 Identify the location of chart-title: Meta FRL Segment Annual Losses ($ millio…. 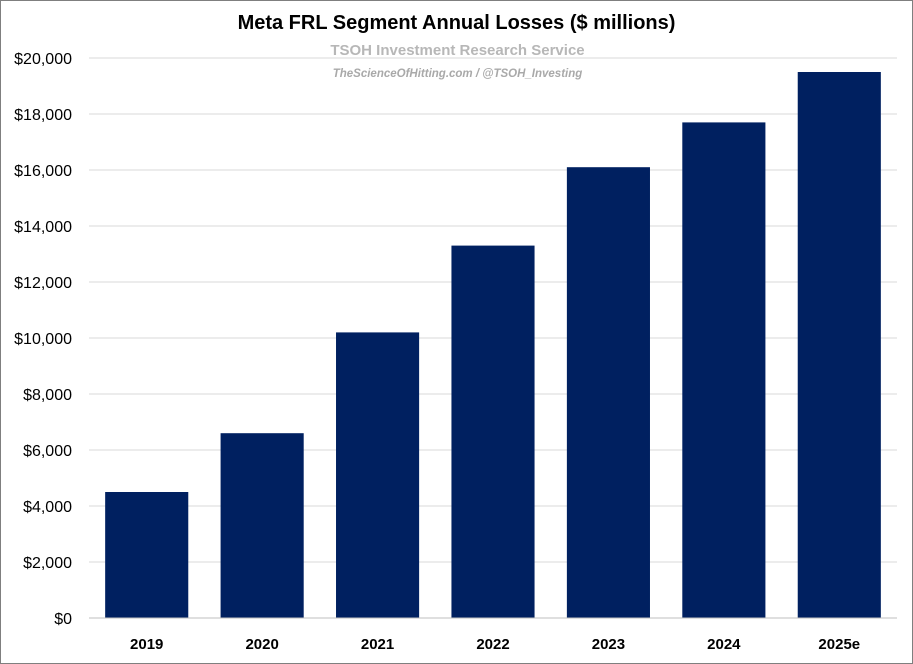
(456, 23).